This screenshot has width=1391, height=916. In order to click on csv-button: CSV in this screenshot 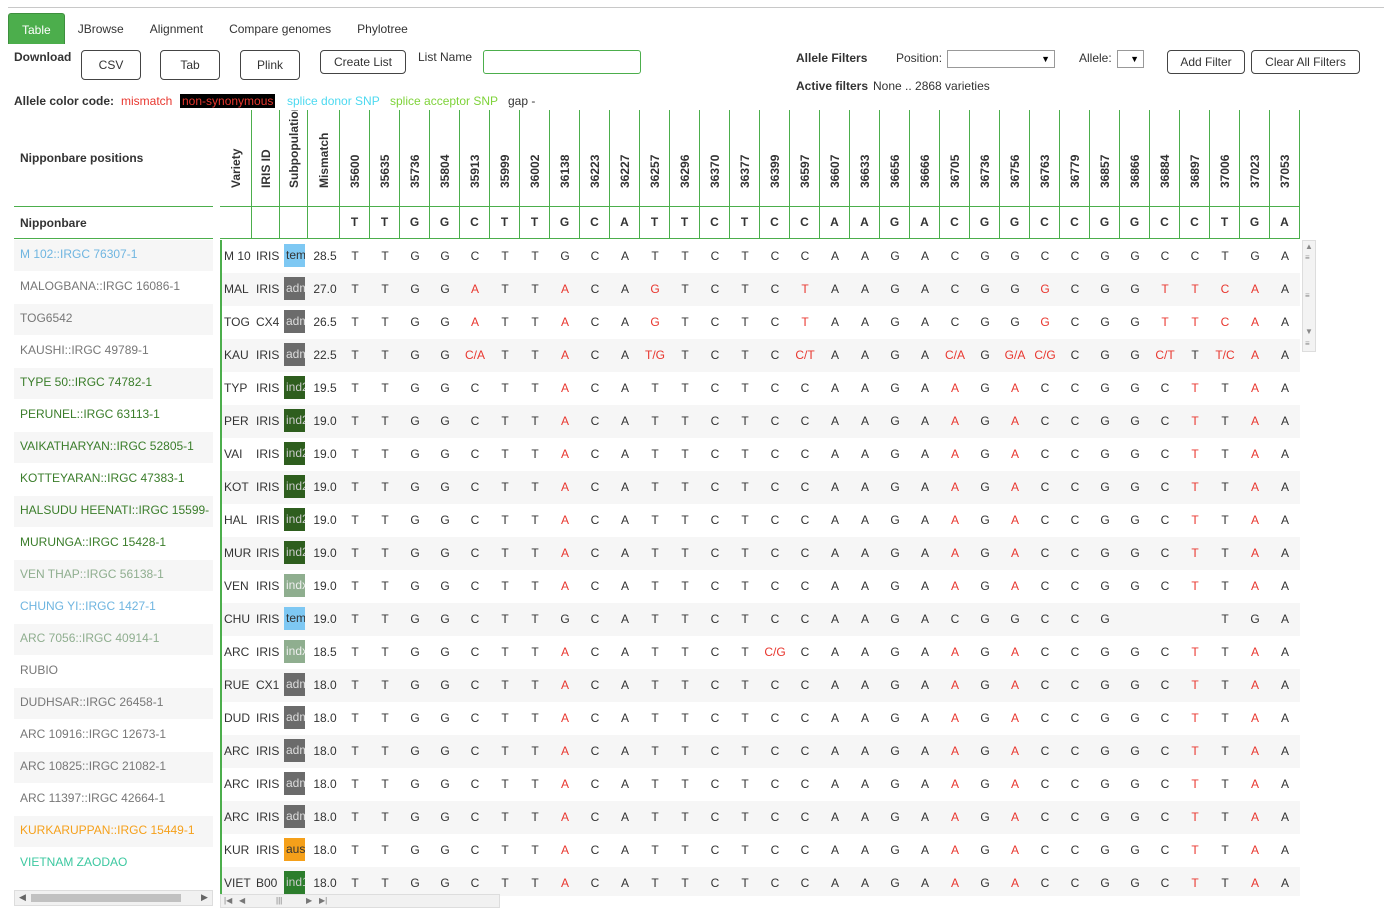, I will do `click(111, 65)`.